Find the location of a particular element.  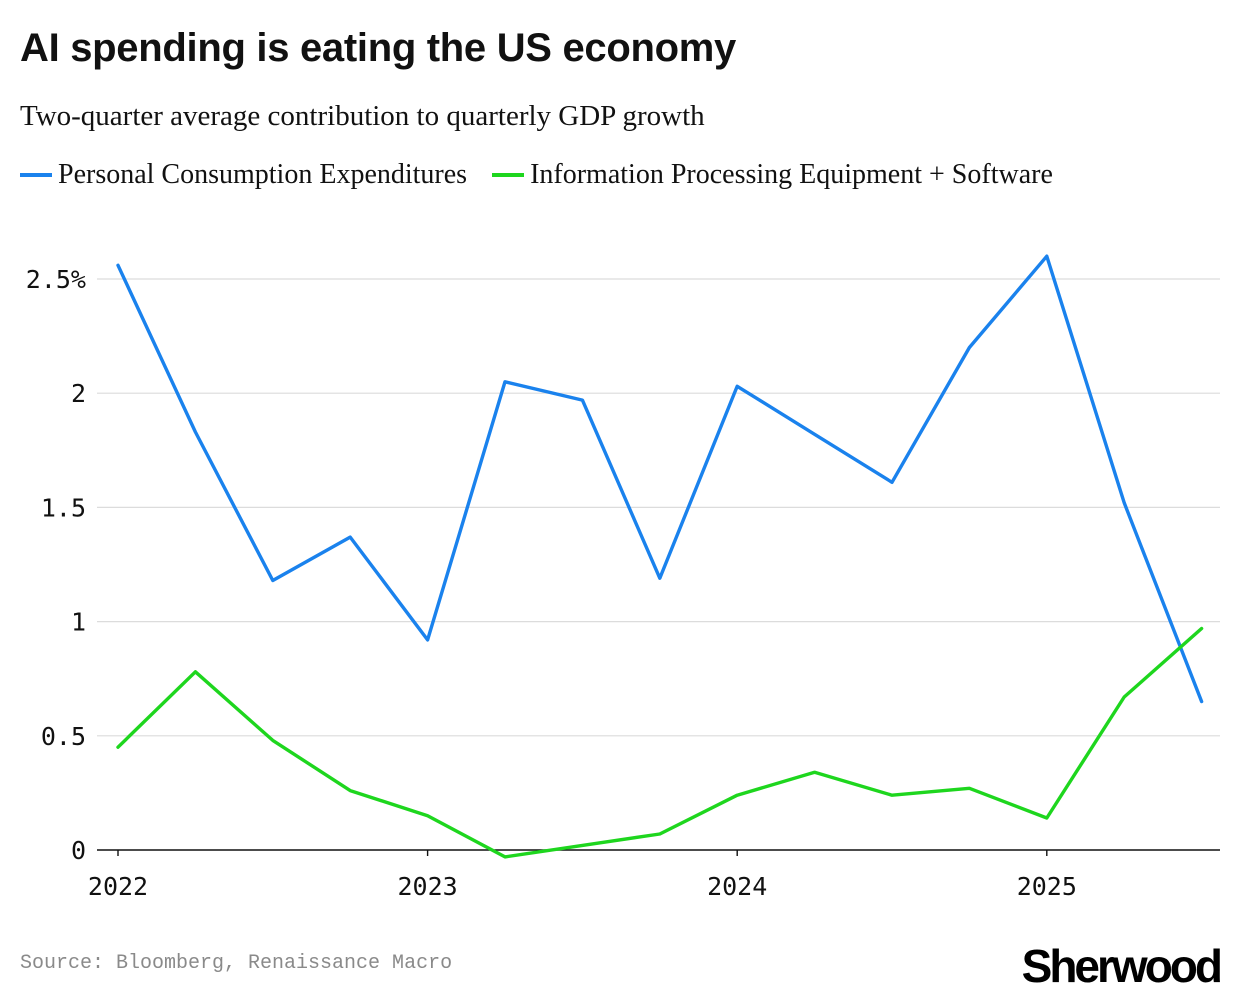

brand-logo: Sherwood is located at coordinates (1122, 966).